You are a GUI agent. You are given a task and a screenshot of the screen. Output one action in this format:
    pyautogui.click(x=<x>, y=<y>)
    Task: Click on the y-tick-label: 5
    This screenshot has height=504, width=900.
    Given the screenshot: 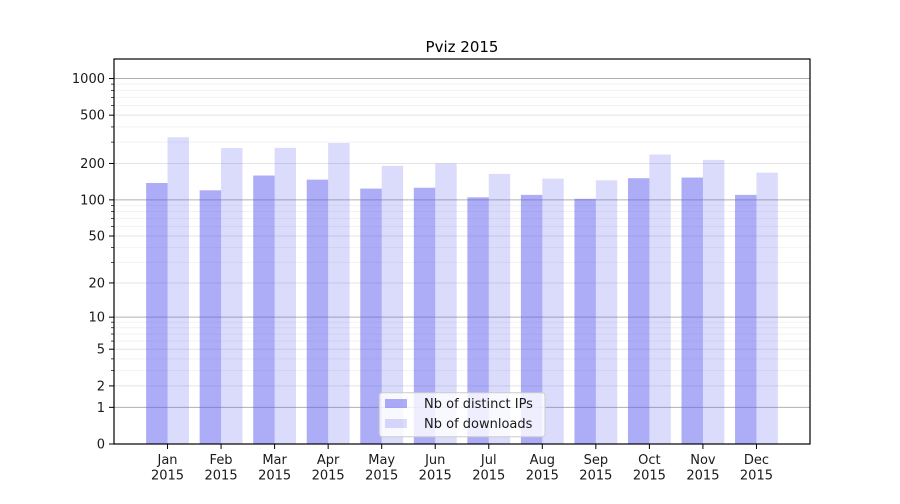 What is the action you would take?
    pyautogui.click(x=101, y=350)
    